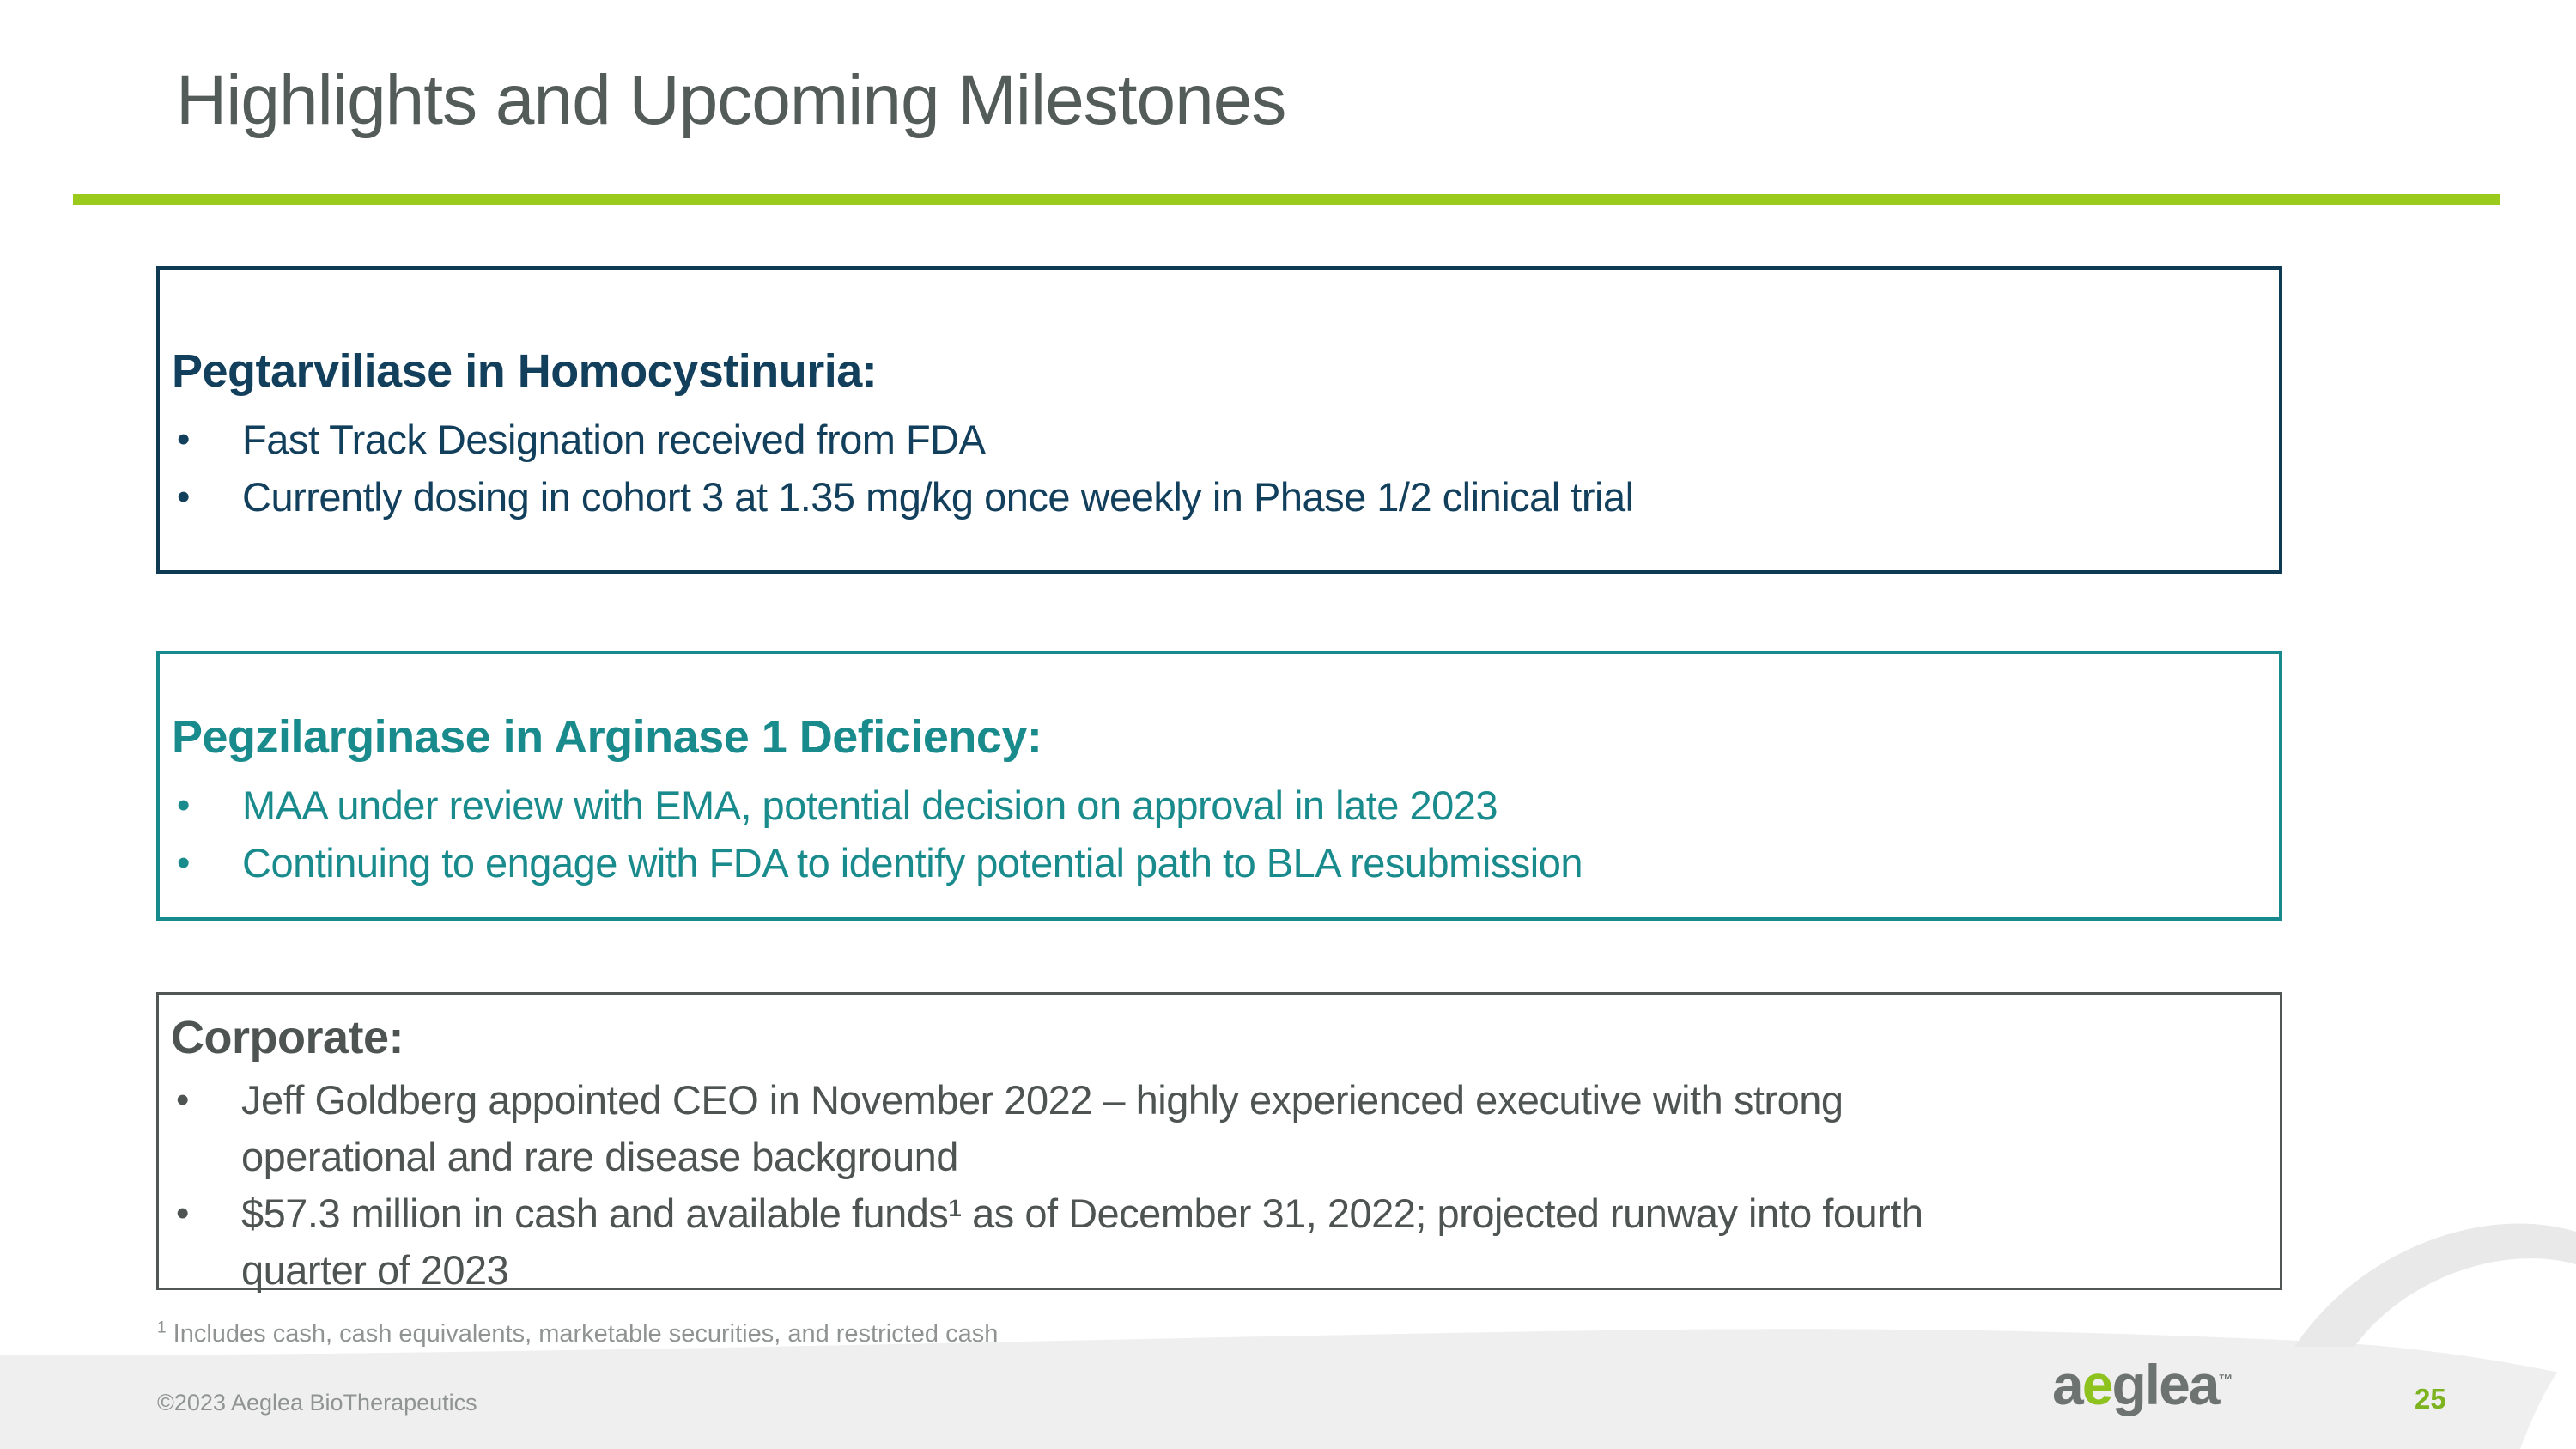 The width and height of the screenshot is (2576, 1449). I want to click on copyright-text: ©2023 Aeglea BioTherapeutics, so click(317, 1403).